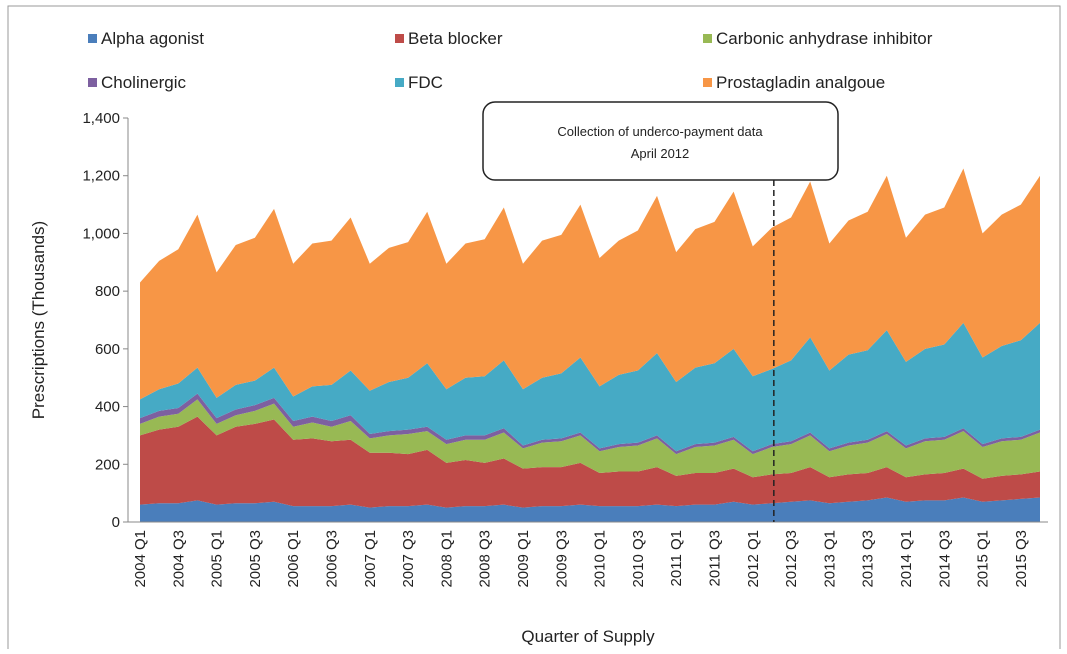 The image size is (1067, 654). I want to click on x-tick-label: 2006 Q1, so click(293, 559).